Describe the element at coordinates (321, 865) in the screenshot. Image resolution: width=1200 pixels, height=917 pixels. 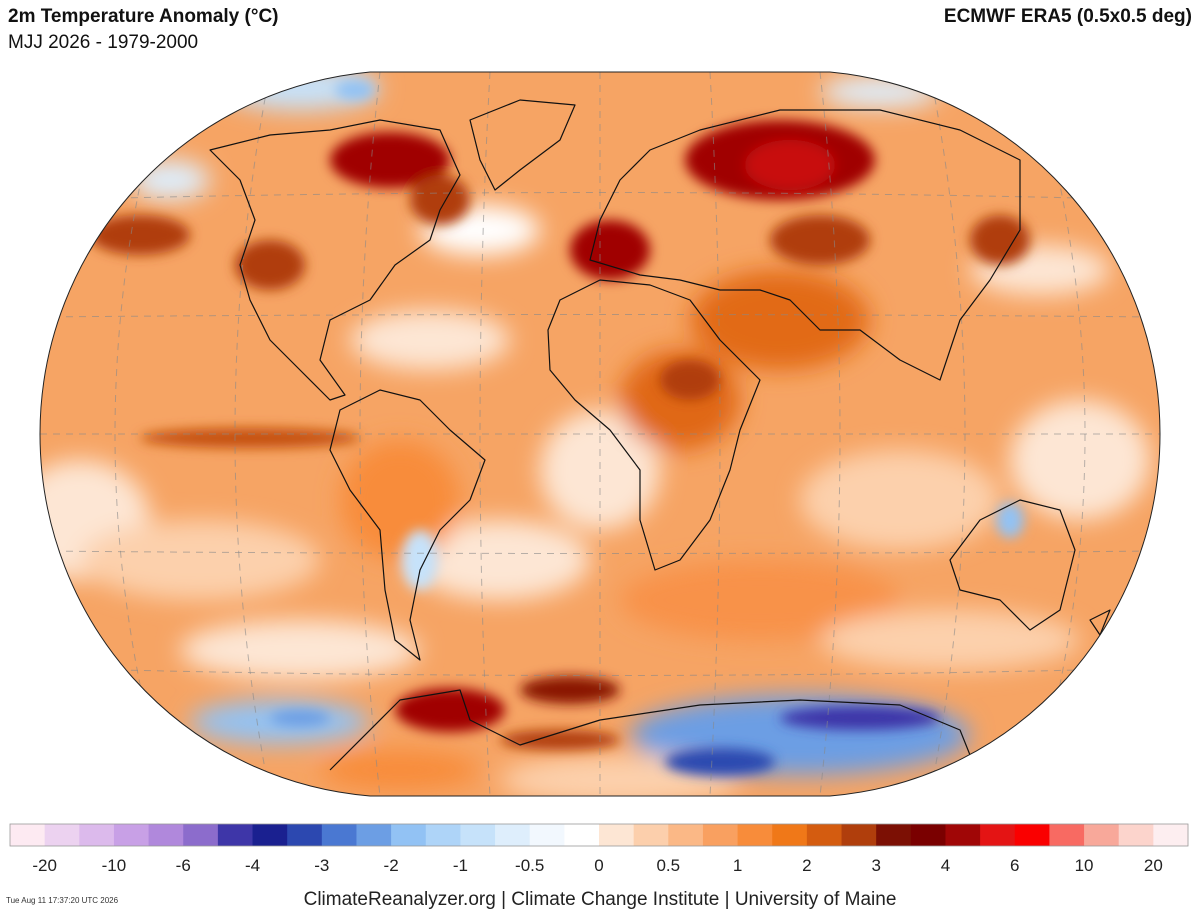
I see `colorbar-label: -3` at that location.